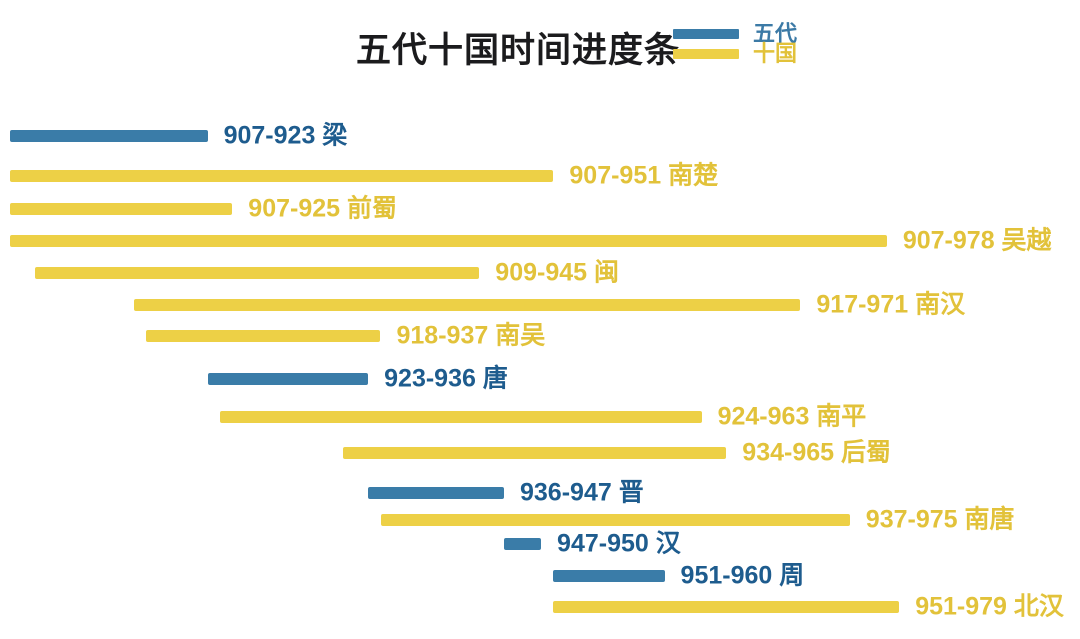 This screenshot has height=639, width=1080. I want to click on legend-item-five-dynasties: 五代, so click(735, 33).